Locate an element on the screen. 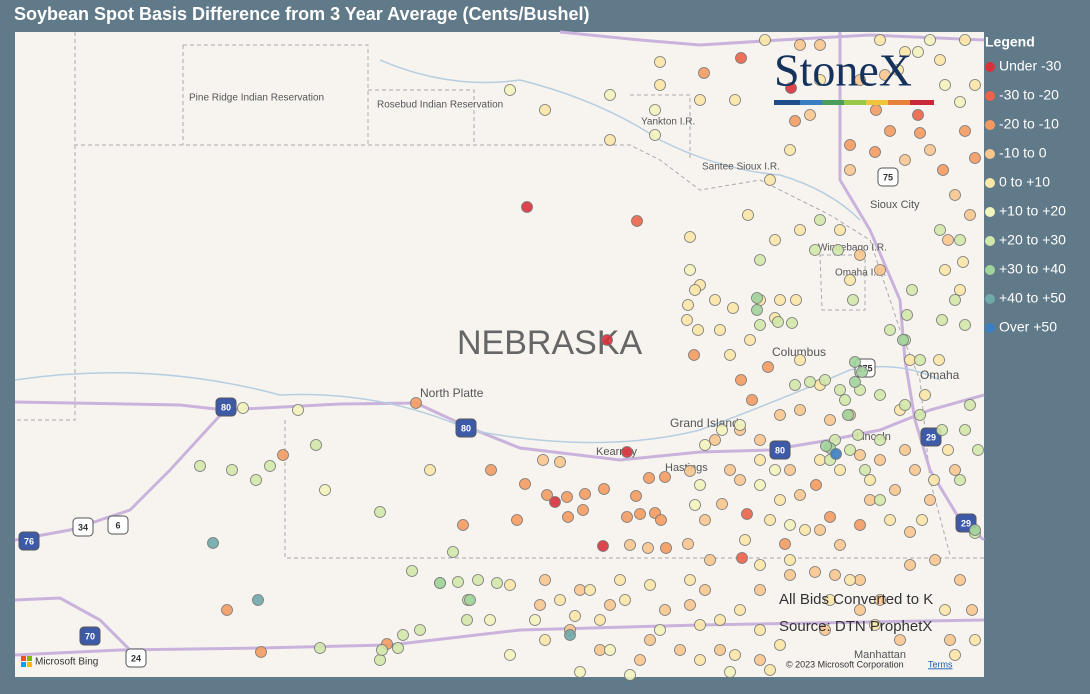  shield-label: 34 is located at coordinates (83, 527).